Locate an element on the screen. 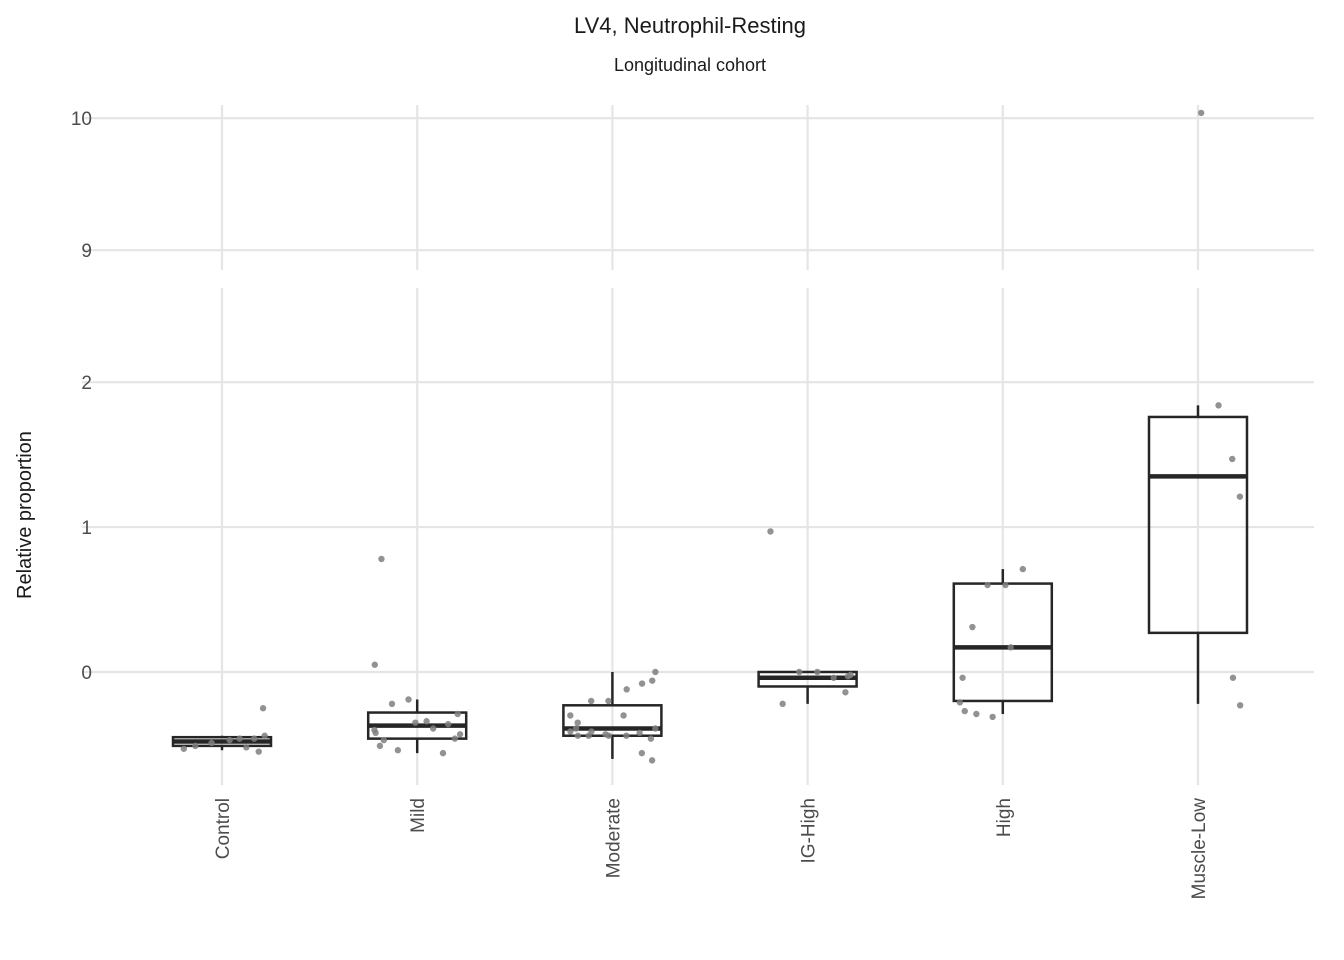  x-tick-label: Mild is located at coordinates (418, 815).